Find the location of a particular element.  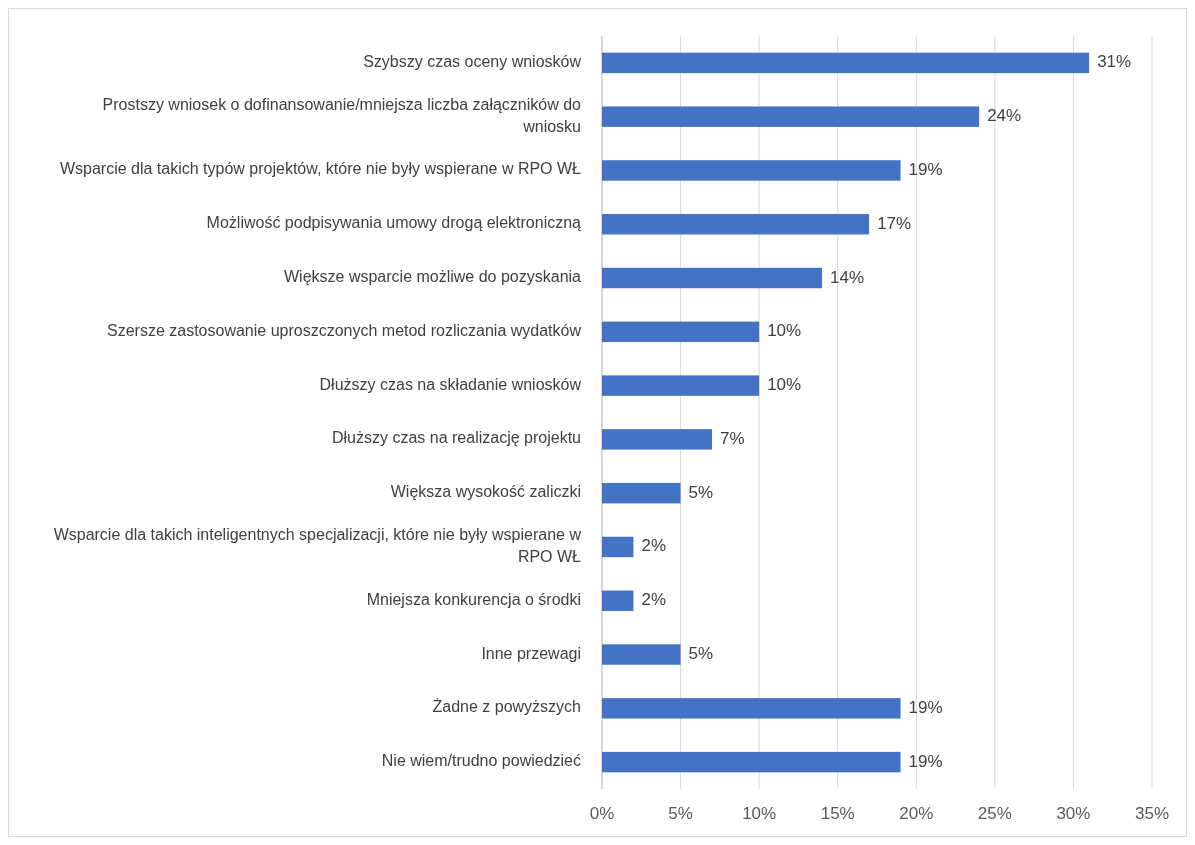

y-tick-label: Prostszy wniosek o dofinansowanie/mniejsza liczba załączników do wniosku is located at coordinates (342, 115).